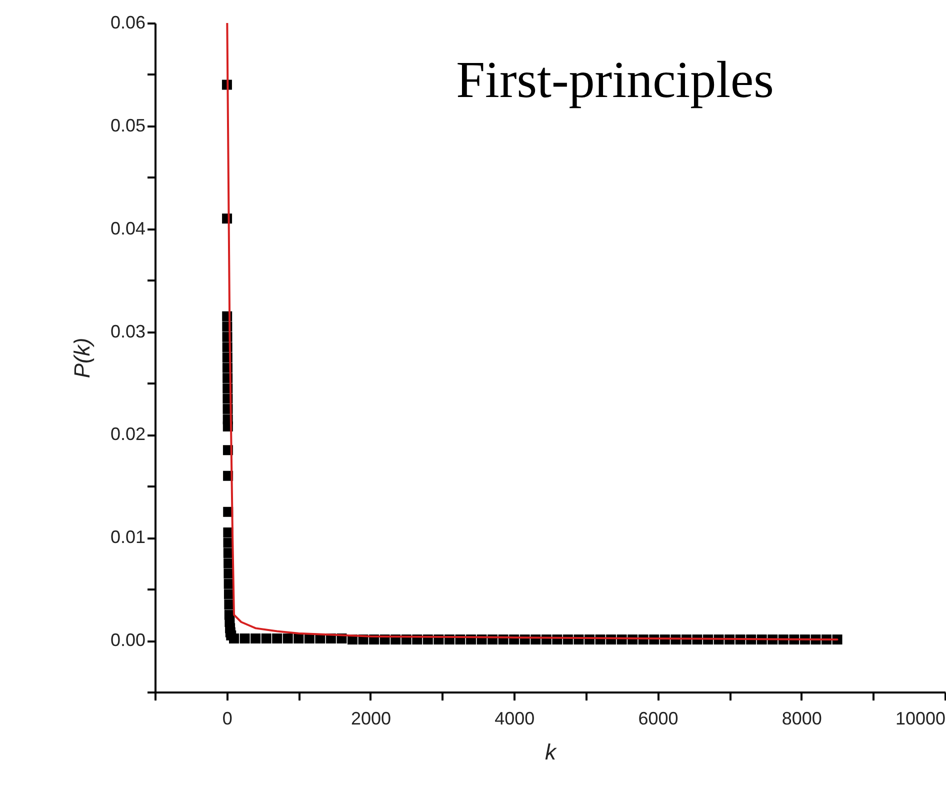 Image resolution: width=946 pixels, height=795 pixels. Describe the element at coordinates (227, 718) in the screenshot. I see `x-tick-label: 0` at that location.